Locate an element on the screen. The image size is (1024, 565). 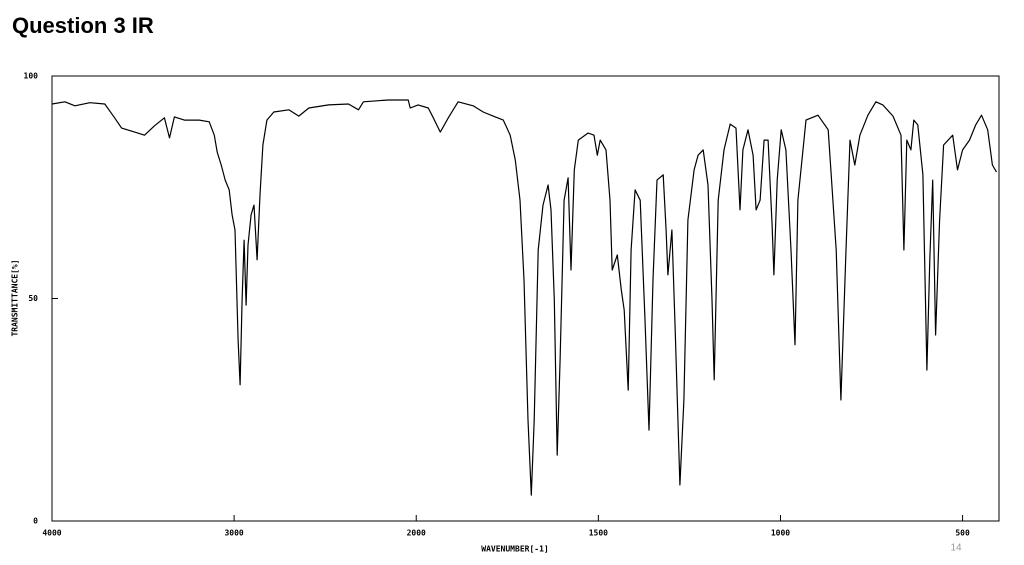
x-tick-label: 3000 is located at coordinates (233, 533).